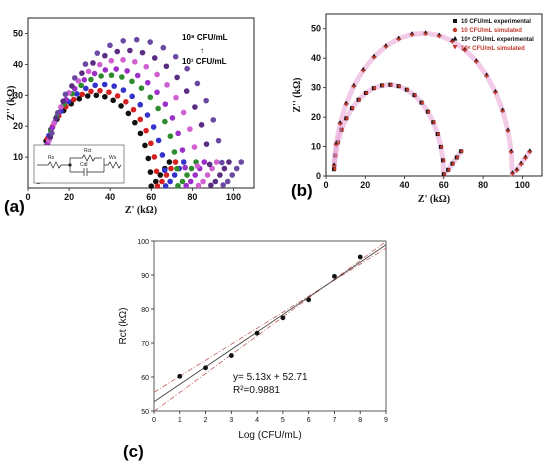  I want to click on circuit-label-cdl: Cdl, so click(84, 165).